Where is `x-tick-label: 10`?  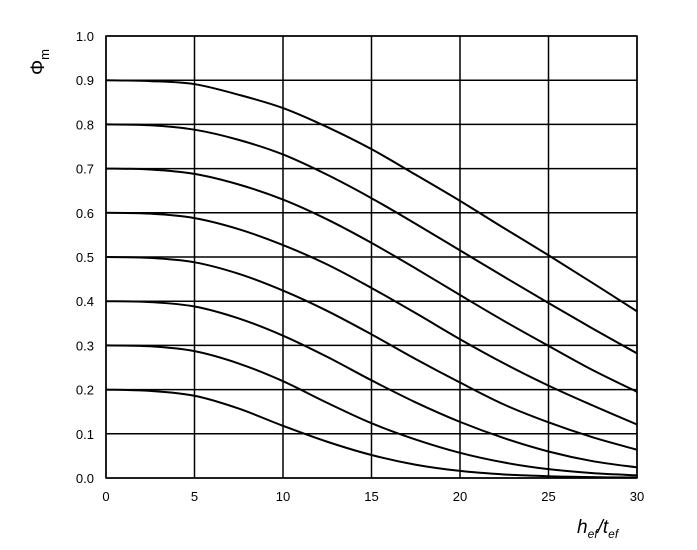 x-tick-label: 10 is located at coordinates (283, 496).